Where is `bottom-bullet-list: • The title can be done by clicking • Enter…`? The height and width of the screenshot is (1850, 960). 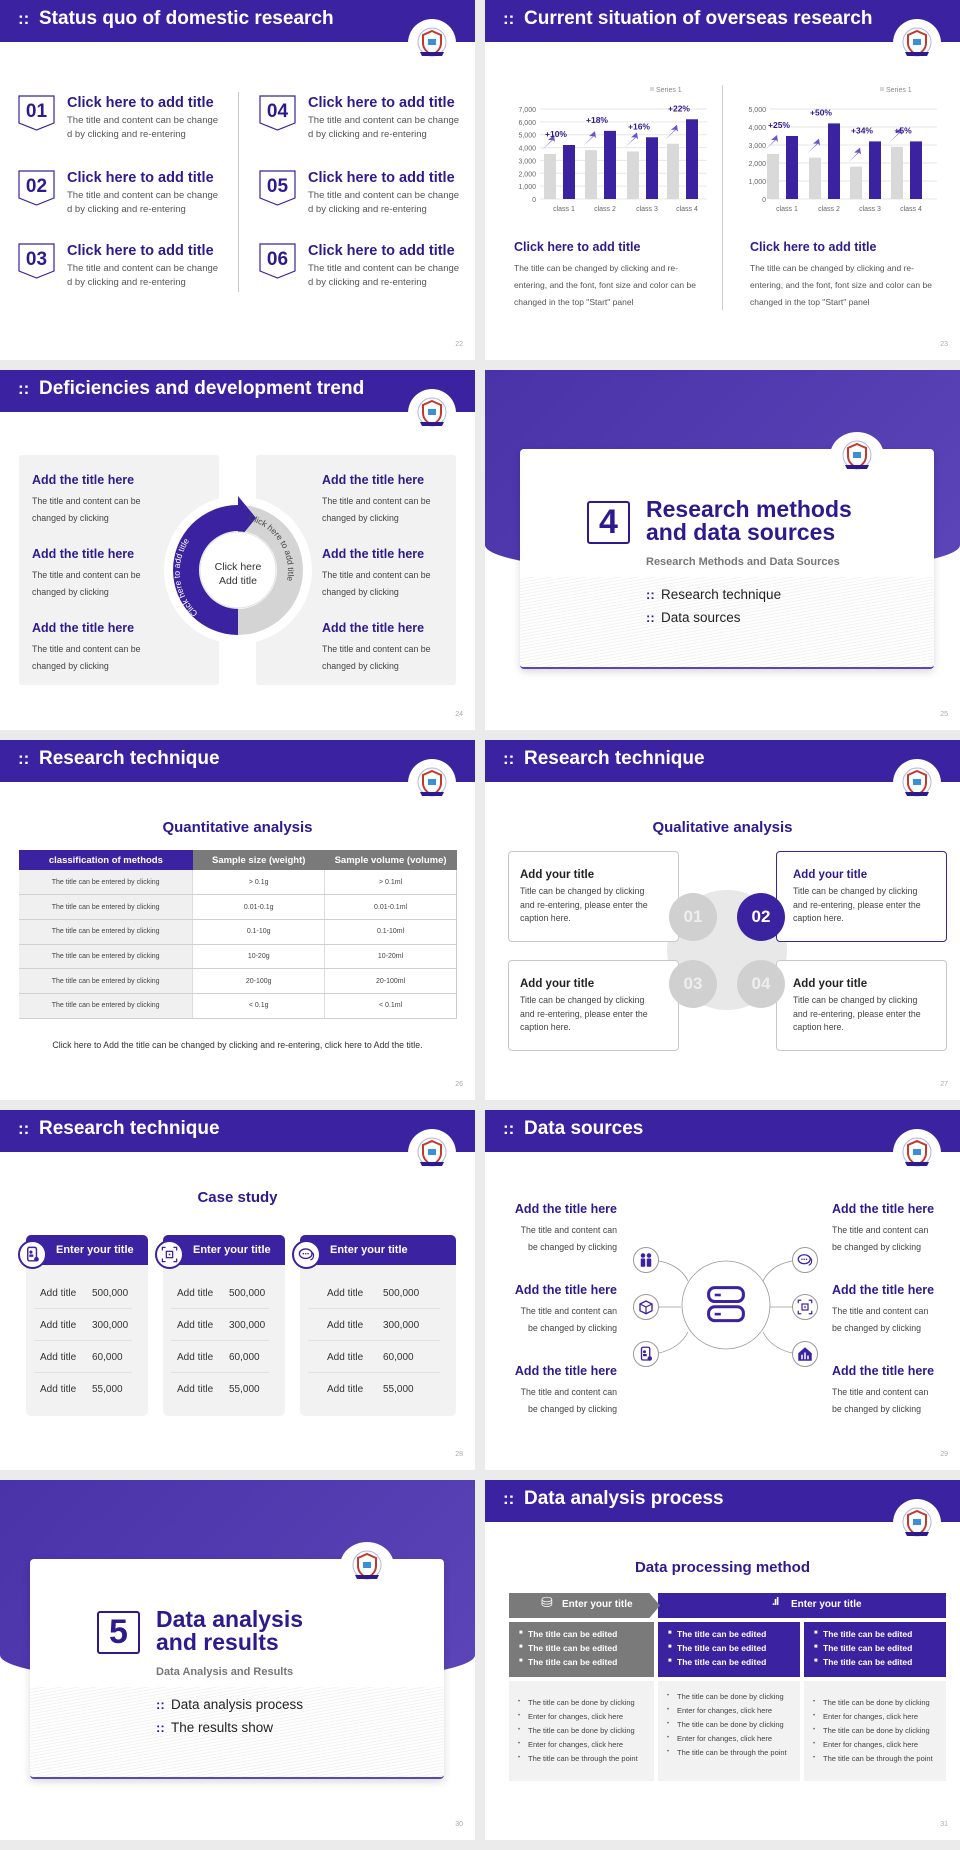
bottom-bullet-list: • The title can be done by clicking • Enter… is located at coordinates (583, 1730).